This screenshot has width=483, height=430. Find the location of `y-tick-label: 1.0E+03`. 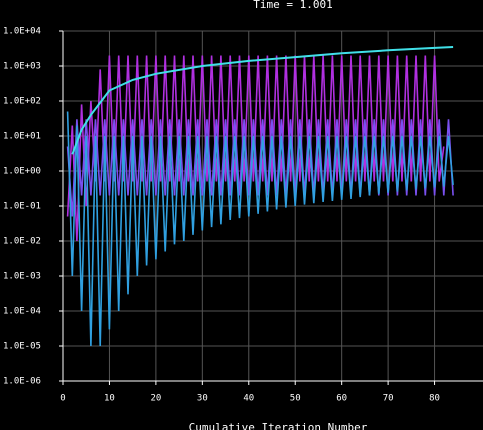

y-tick-label: 1.0E+03 is located at coordinates (22, 67).